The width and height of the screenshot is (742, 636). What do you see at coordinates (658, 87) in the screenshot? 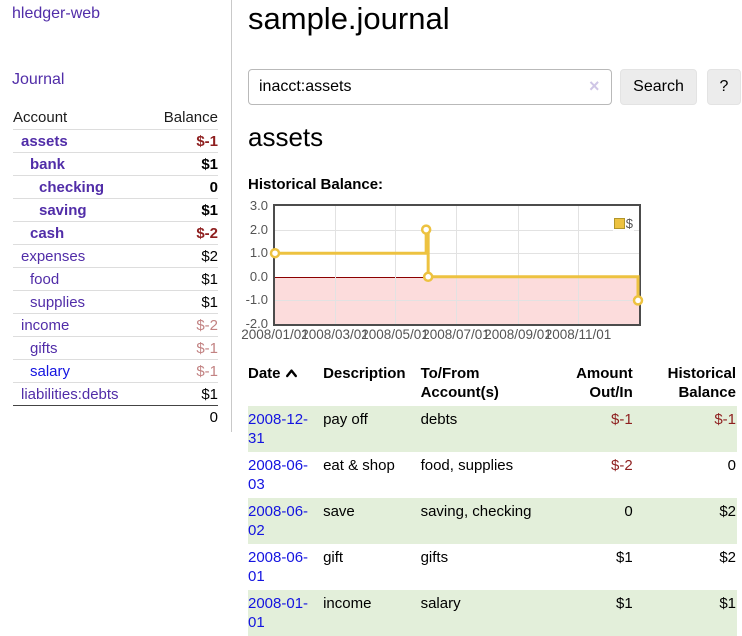
I see `search-button: Search` at bounding box center [658, 87].